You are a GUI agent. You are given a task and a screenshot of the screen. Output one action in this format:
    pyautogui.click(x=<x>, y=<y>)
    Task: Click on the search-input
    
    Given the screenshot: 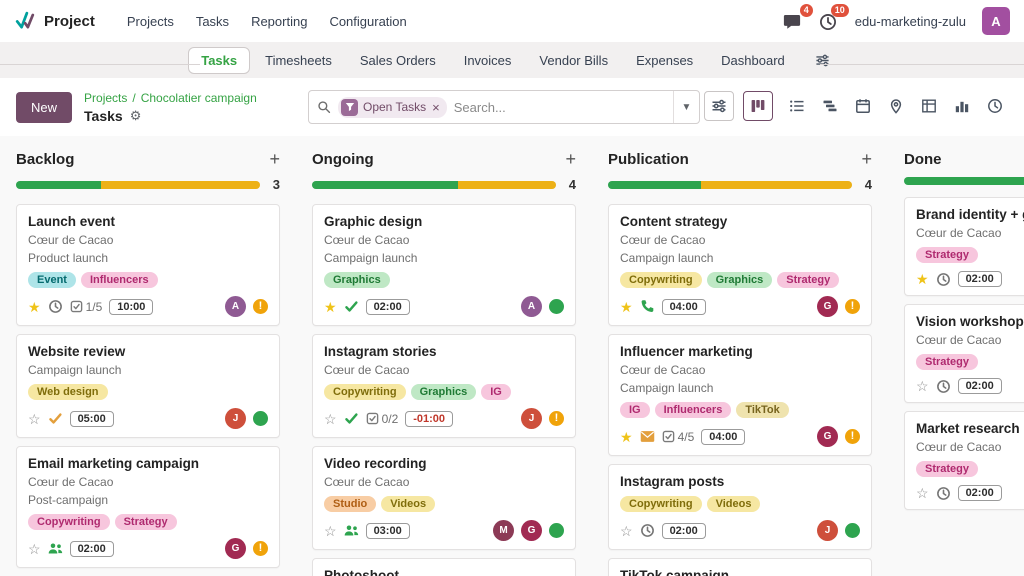 What is the action you would take?
    pyautogui.click(x=559, y=107)
    